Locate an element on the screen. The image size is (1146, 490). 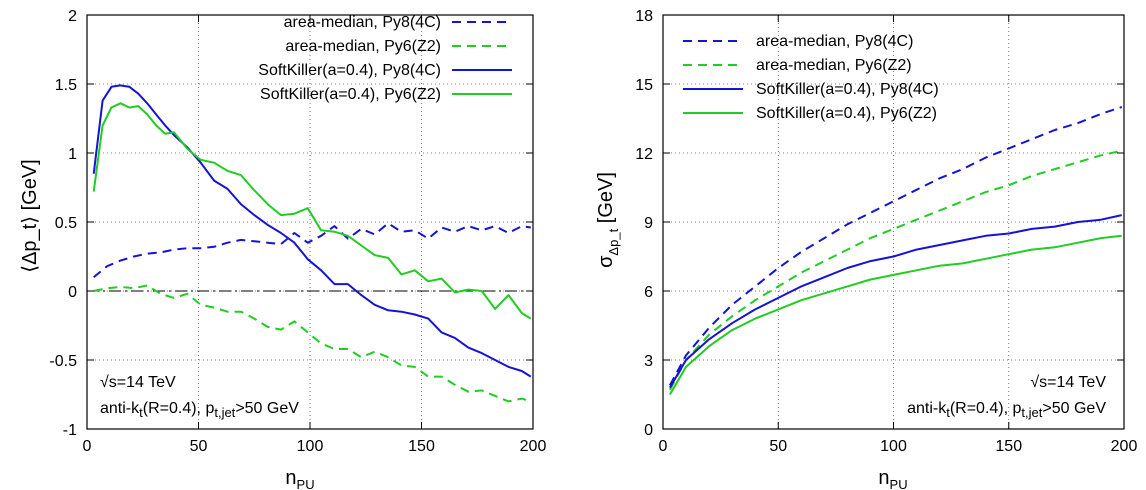
y-tick-label: 15 is located at coordinates (644, 85).